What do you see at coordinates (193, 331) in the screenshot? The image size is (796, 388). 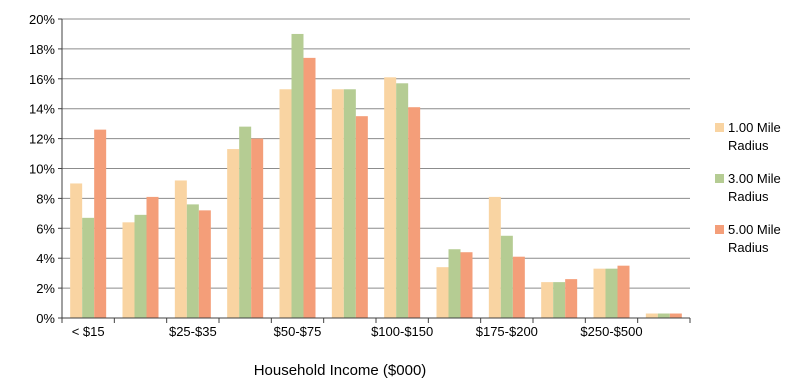 I see `x-tick-label: $25-$35` at bounding box center [193, 331].